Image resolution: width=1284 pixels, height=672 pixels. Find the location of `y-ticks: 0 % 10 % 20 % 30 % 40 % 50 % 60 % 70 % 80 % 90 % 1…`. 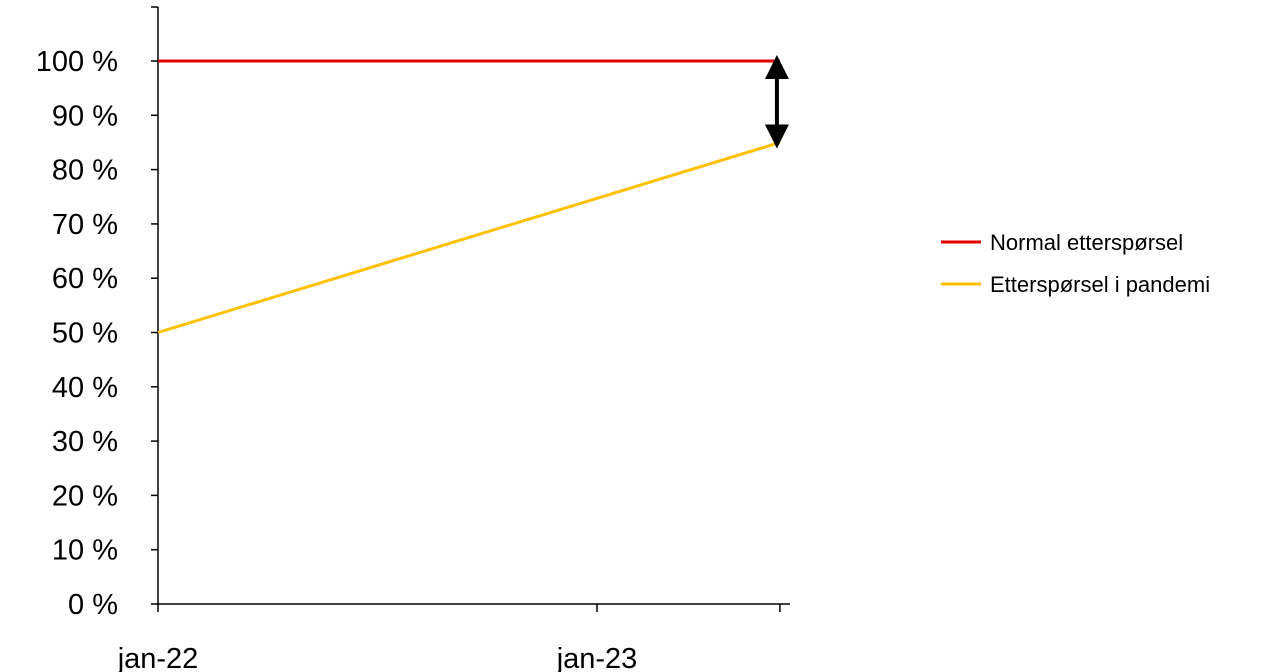

y-ticks: 0 % 10 % 20 % 30 % 40 % 50 % 60 % 70 % 80 % 90 % 1… is located at coordinates (97, 313).